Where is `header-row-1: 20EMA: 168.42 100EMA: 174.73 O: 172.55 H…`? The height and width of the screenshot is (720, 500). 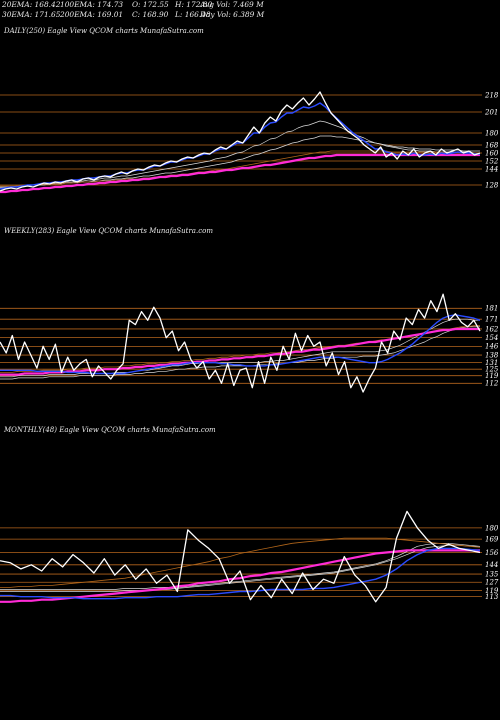
header-row-1: 20EMA: 168.42 100EMA: 174.73 O: 172.55 H… is located at coordinates (250, 5).